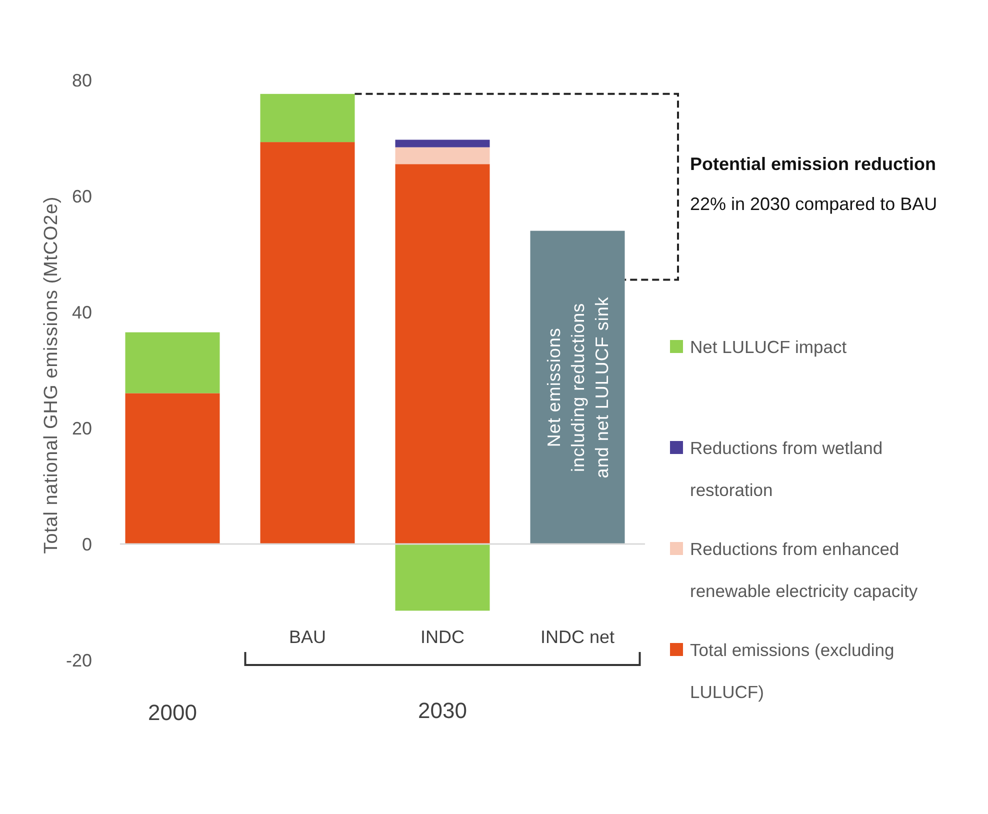 Image resolution: width=988 pixels, height=814 pixels. I want to click on x-tick-label: BAU, so click(307, 637).